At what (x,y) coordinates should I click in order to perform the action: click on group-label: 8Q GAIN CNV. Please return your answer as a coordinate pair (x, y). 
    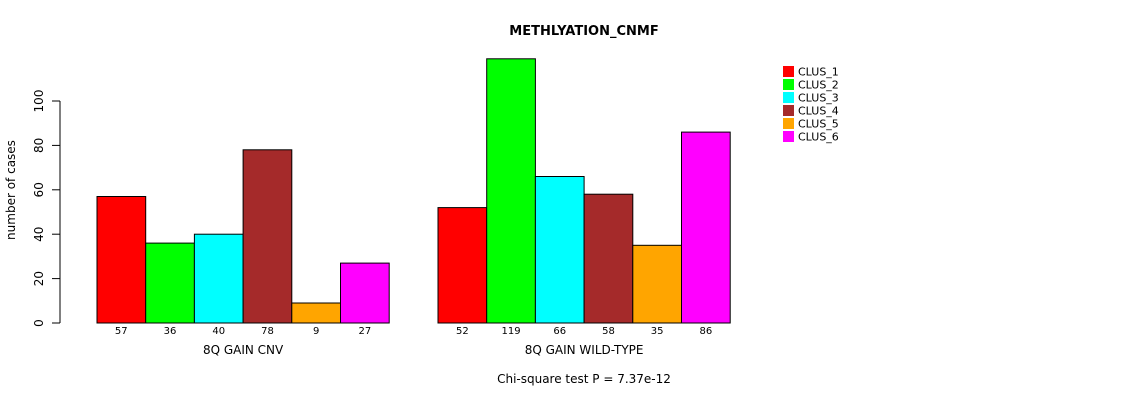
    Looking at the image, I should click on (243, 350).